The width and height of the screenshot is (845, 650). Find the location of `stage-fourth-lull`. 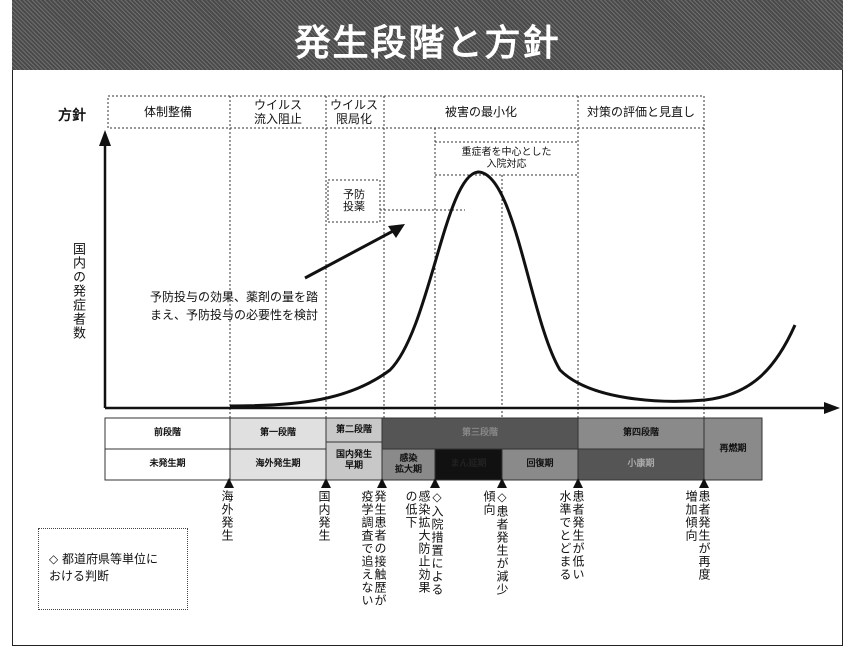

stage-fourth-lull is located at coordinates (641, 464).